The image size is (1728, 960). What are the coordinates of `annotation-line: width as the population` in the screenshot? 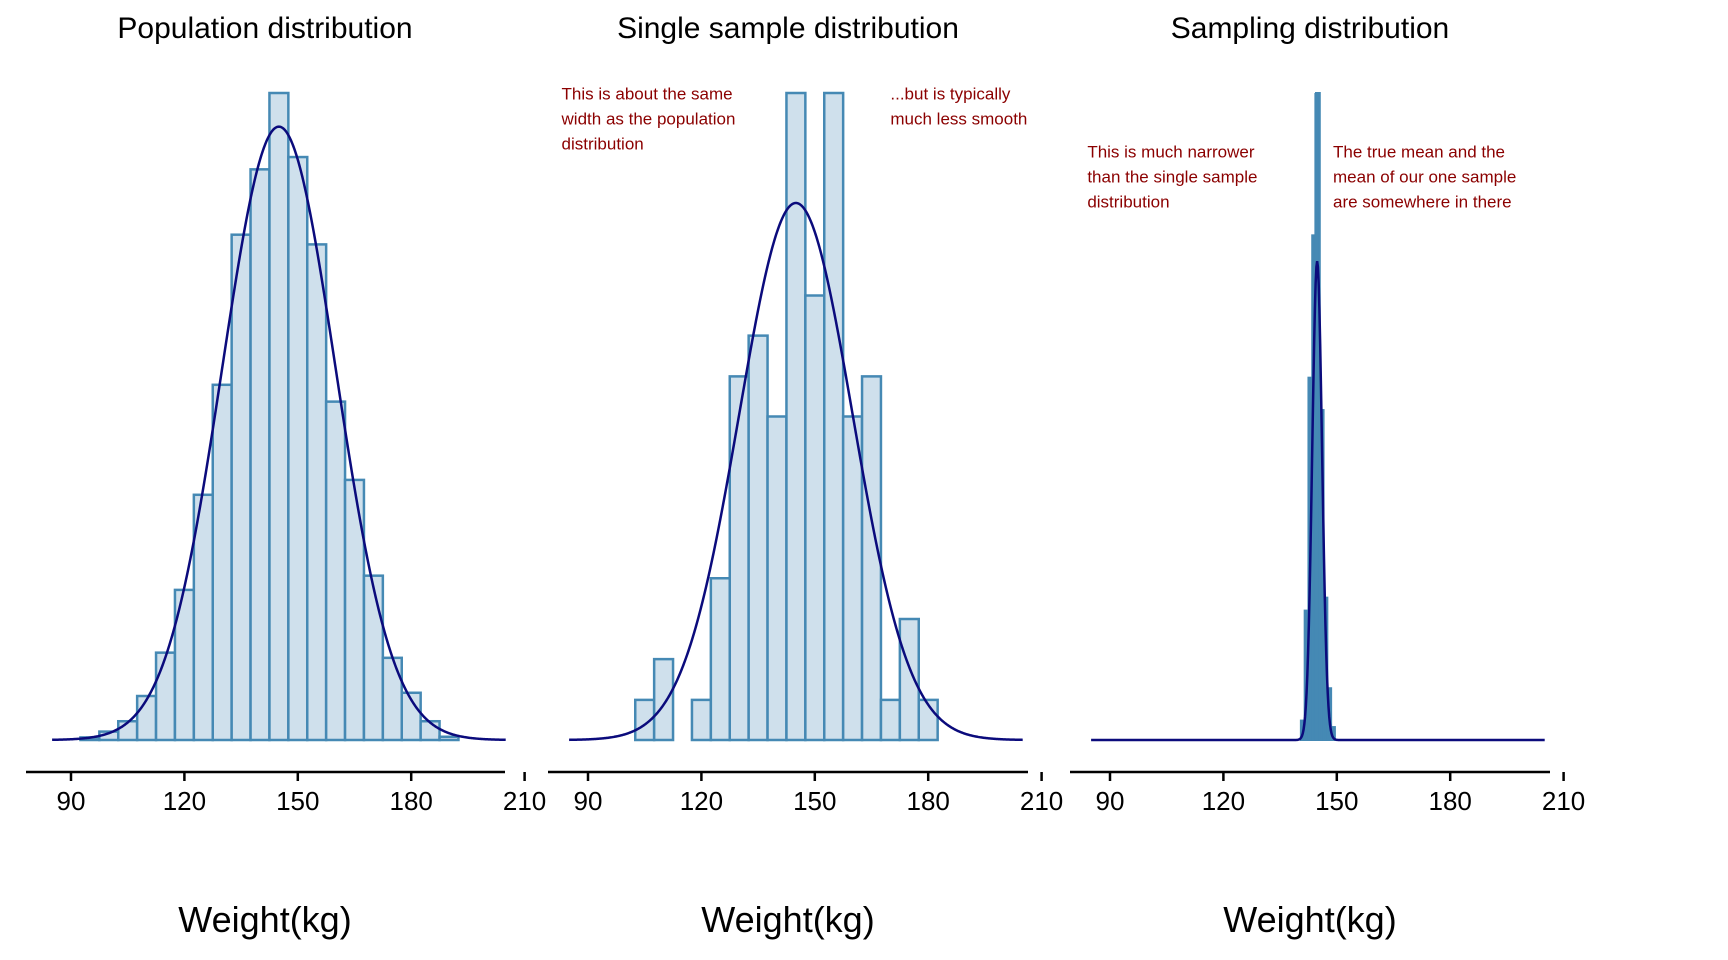 It's located at (648, 118).